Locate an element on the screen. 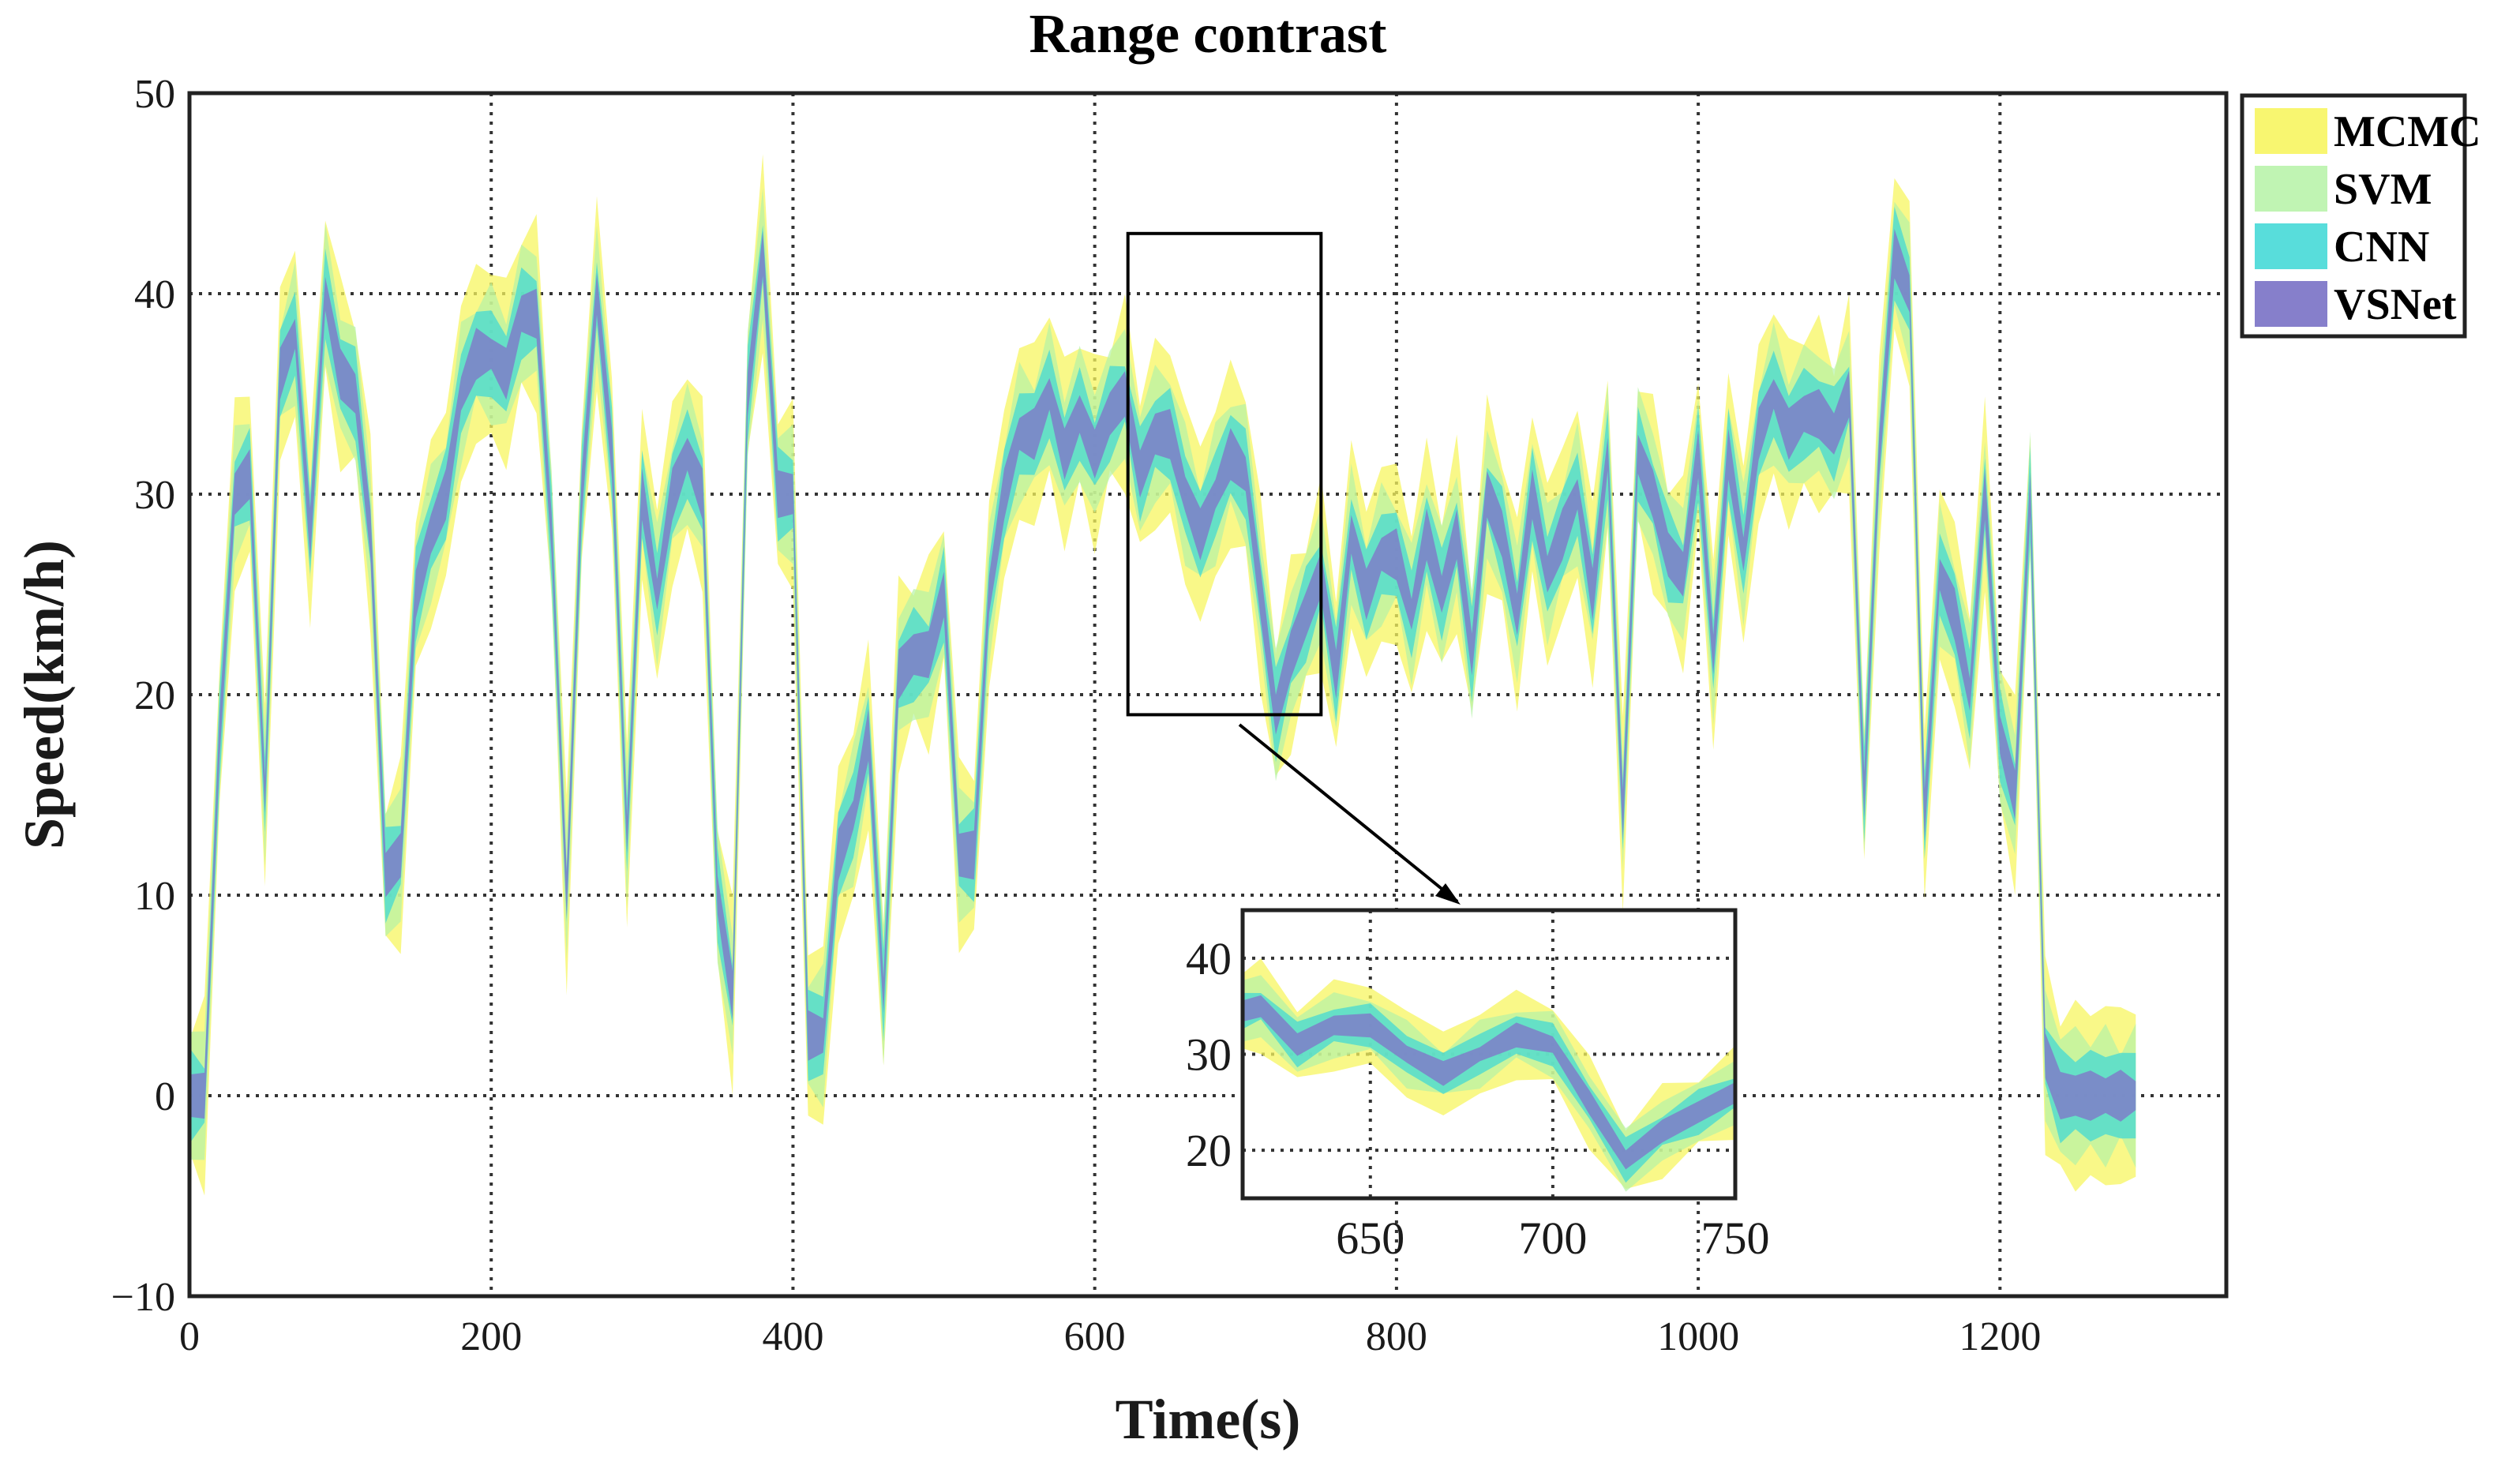 This screenshot has height=1458, width=2520. zoom-arrow is located at coordinates (1348, 813).